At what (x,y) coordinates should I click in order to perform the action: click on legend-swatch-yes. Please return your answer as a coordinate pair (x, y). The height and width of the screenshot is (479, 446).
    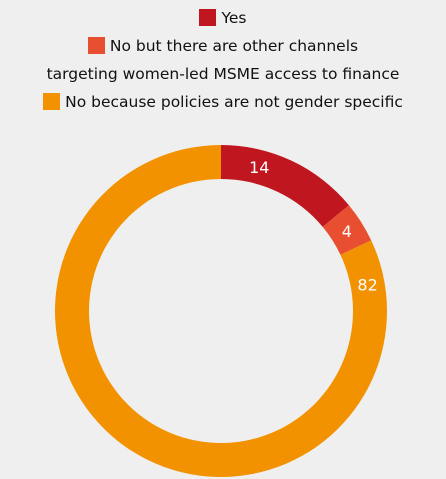
    Looking at the image, I should click on (208, 17).